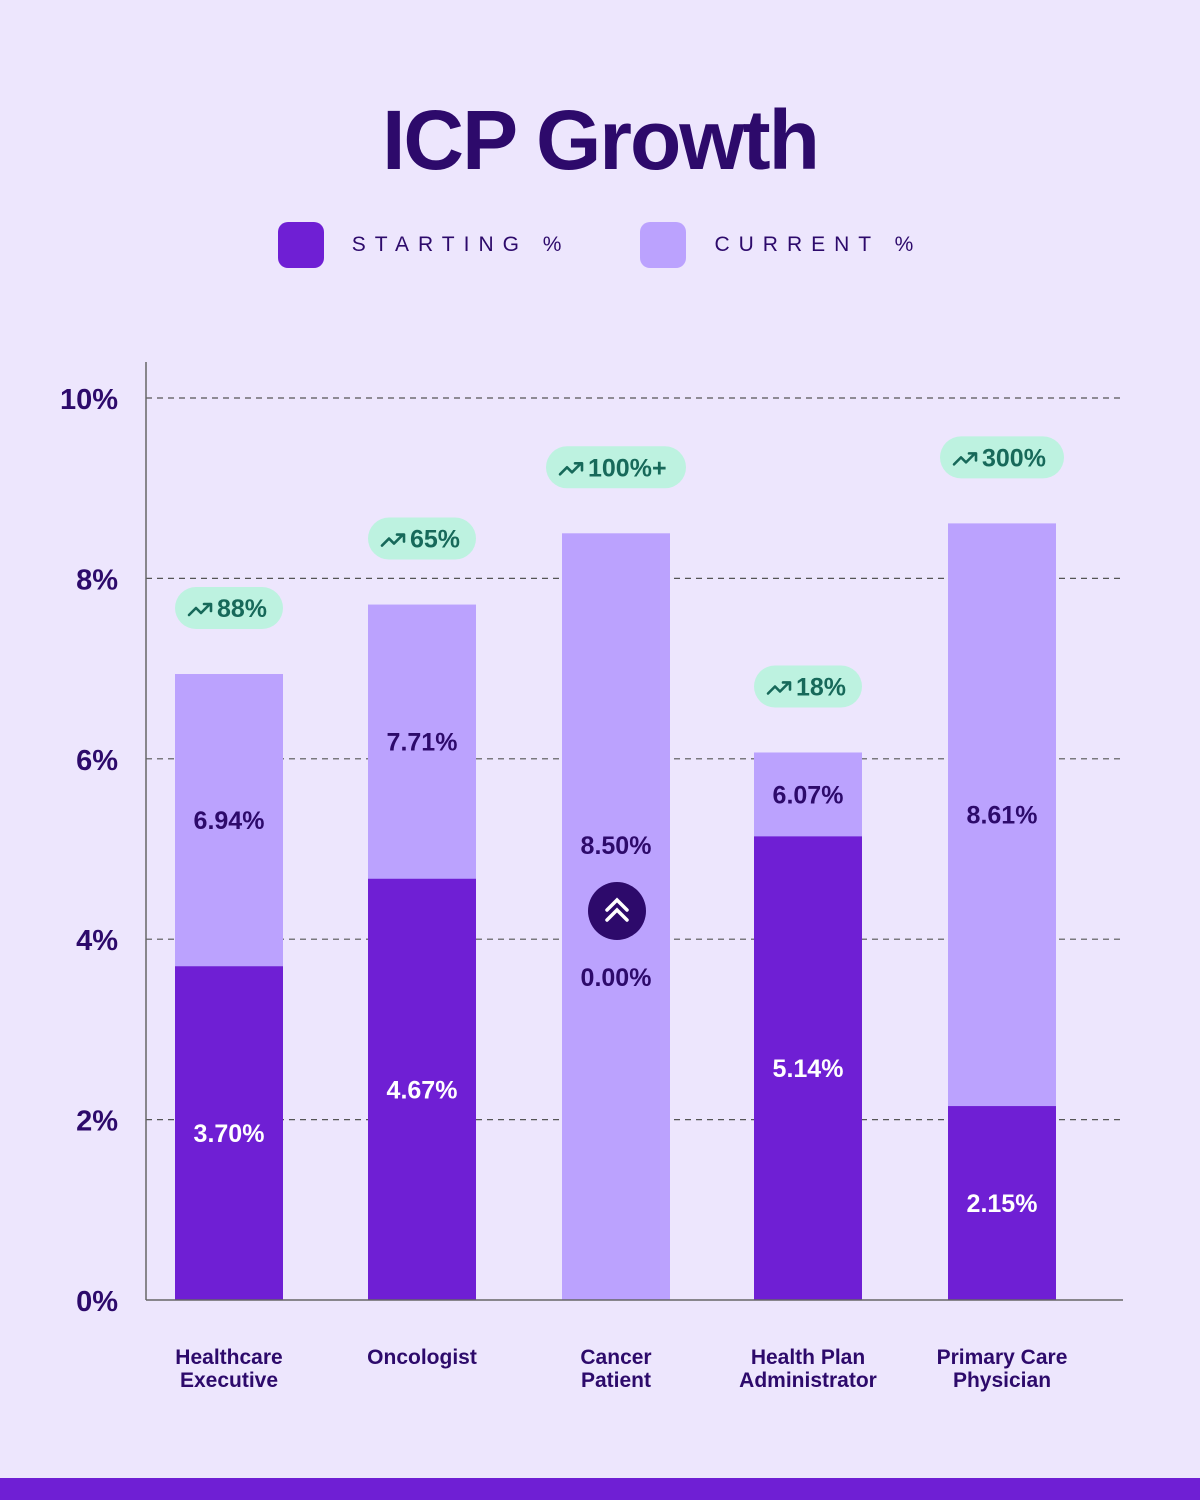 This screenshot has width=1200, height=1500. What do you see at coordinates (808, 1380) in the screenshot?
I see `x-tick-label: Administrator` at bounding box center [808, 1380].